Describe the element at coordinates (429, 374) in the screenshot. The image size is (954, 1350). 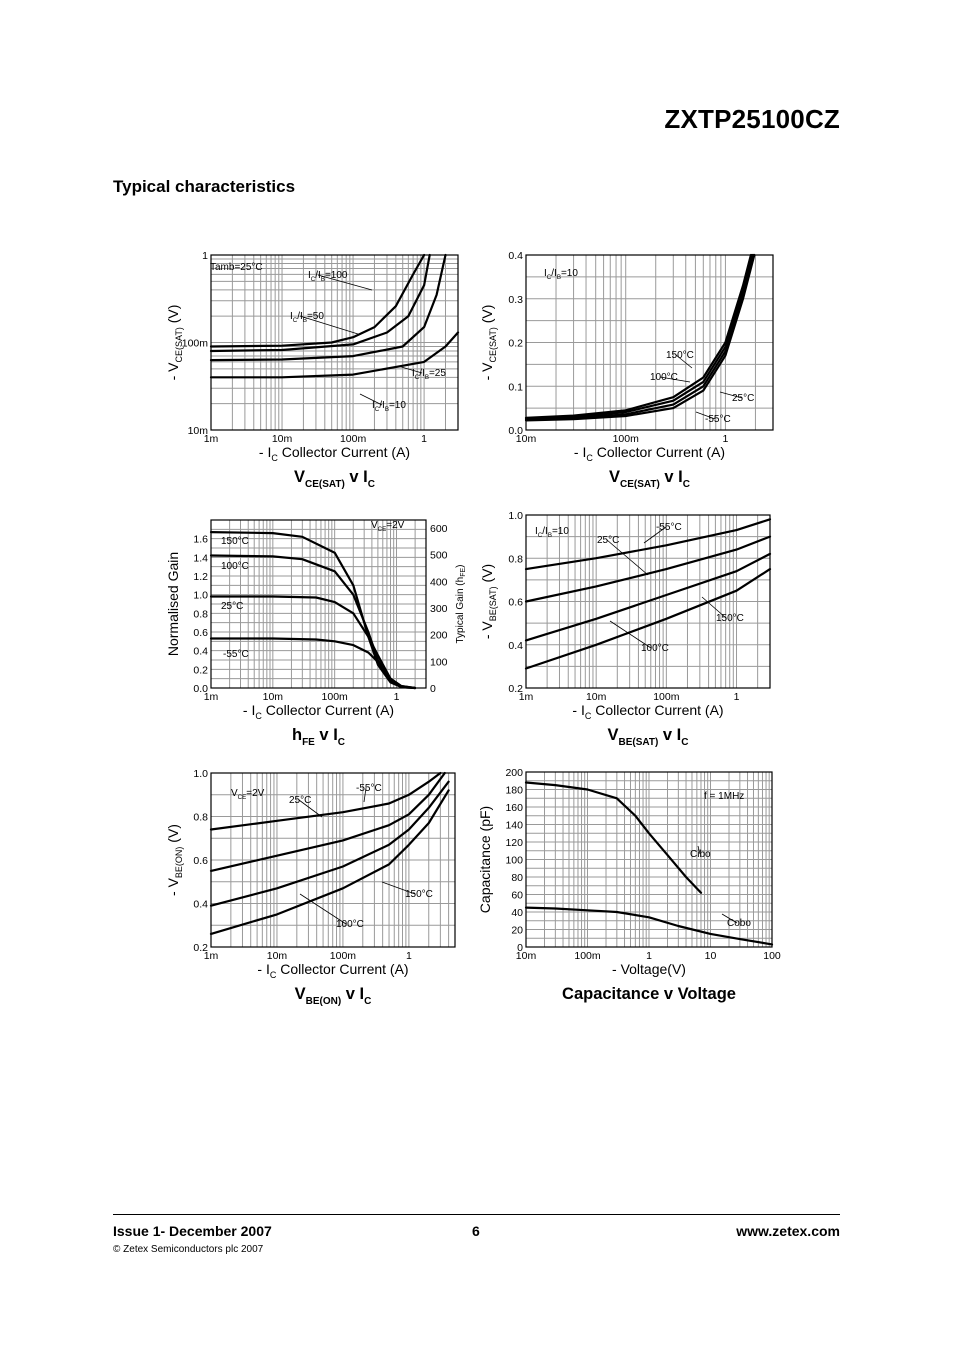
I see `series-label: IC/IB=25` at that location.